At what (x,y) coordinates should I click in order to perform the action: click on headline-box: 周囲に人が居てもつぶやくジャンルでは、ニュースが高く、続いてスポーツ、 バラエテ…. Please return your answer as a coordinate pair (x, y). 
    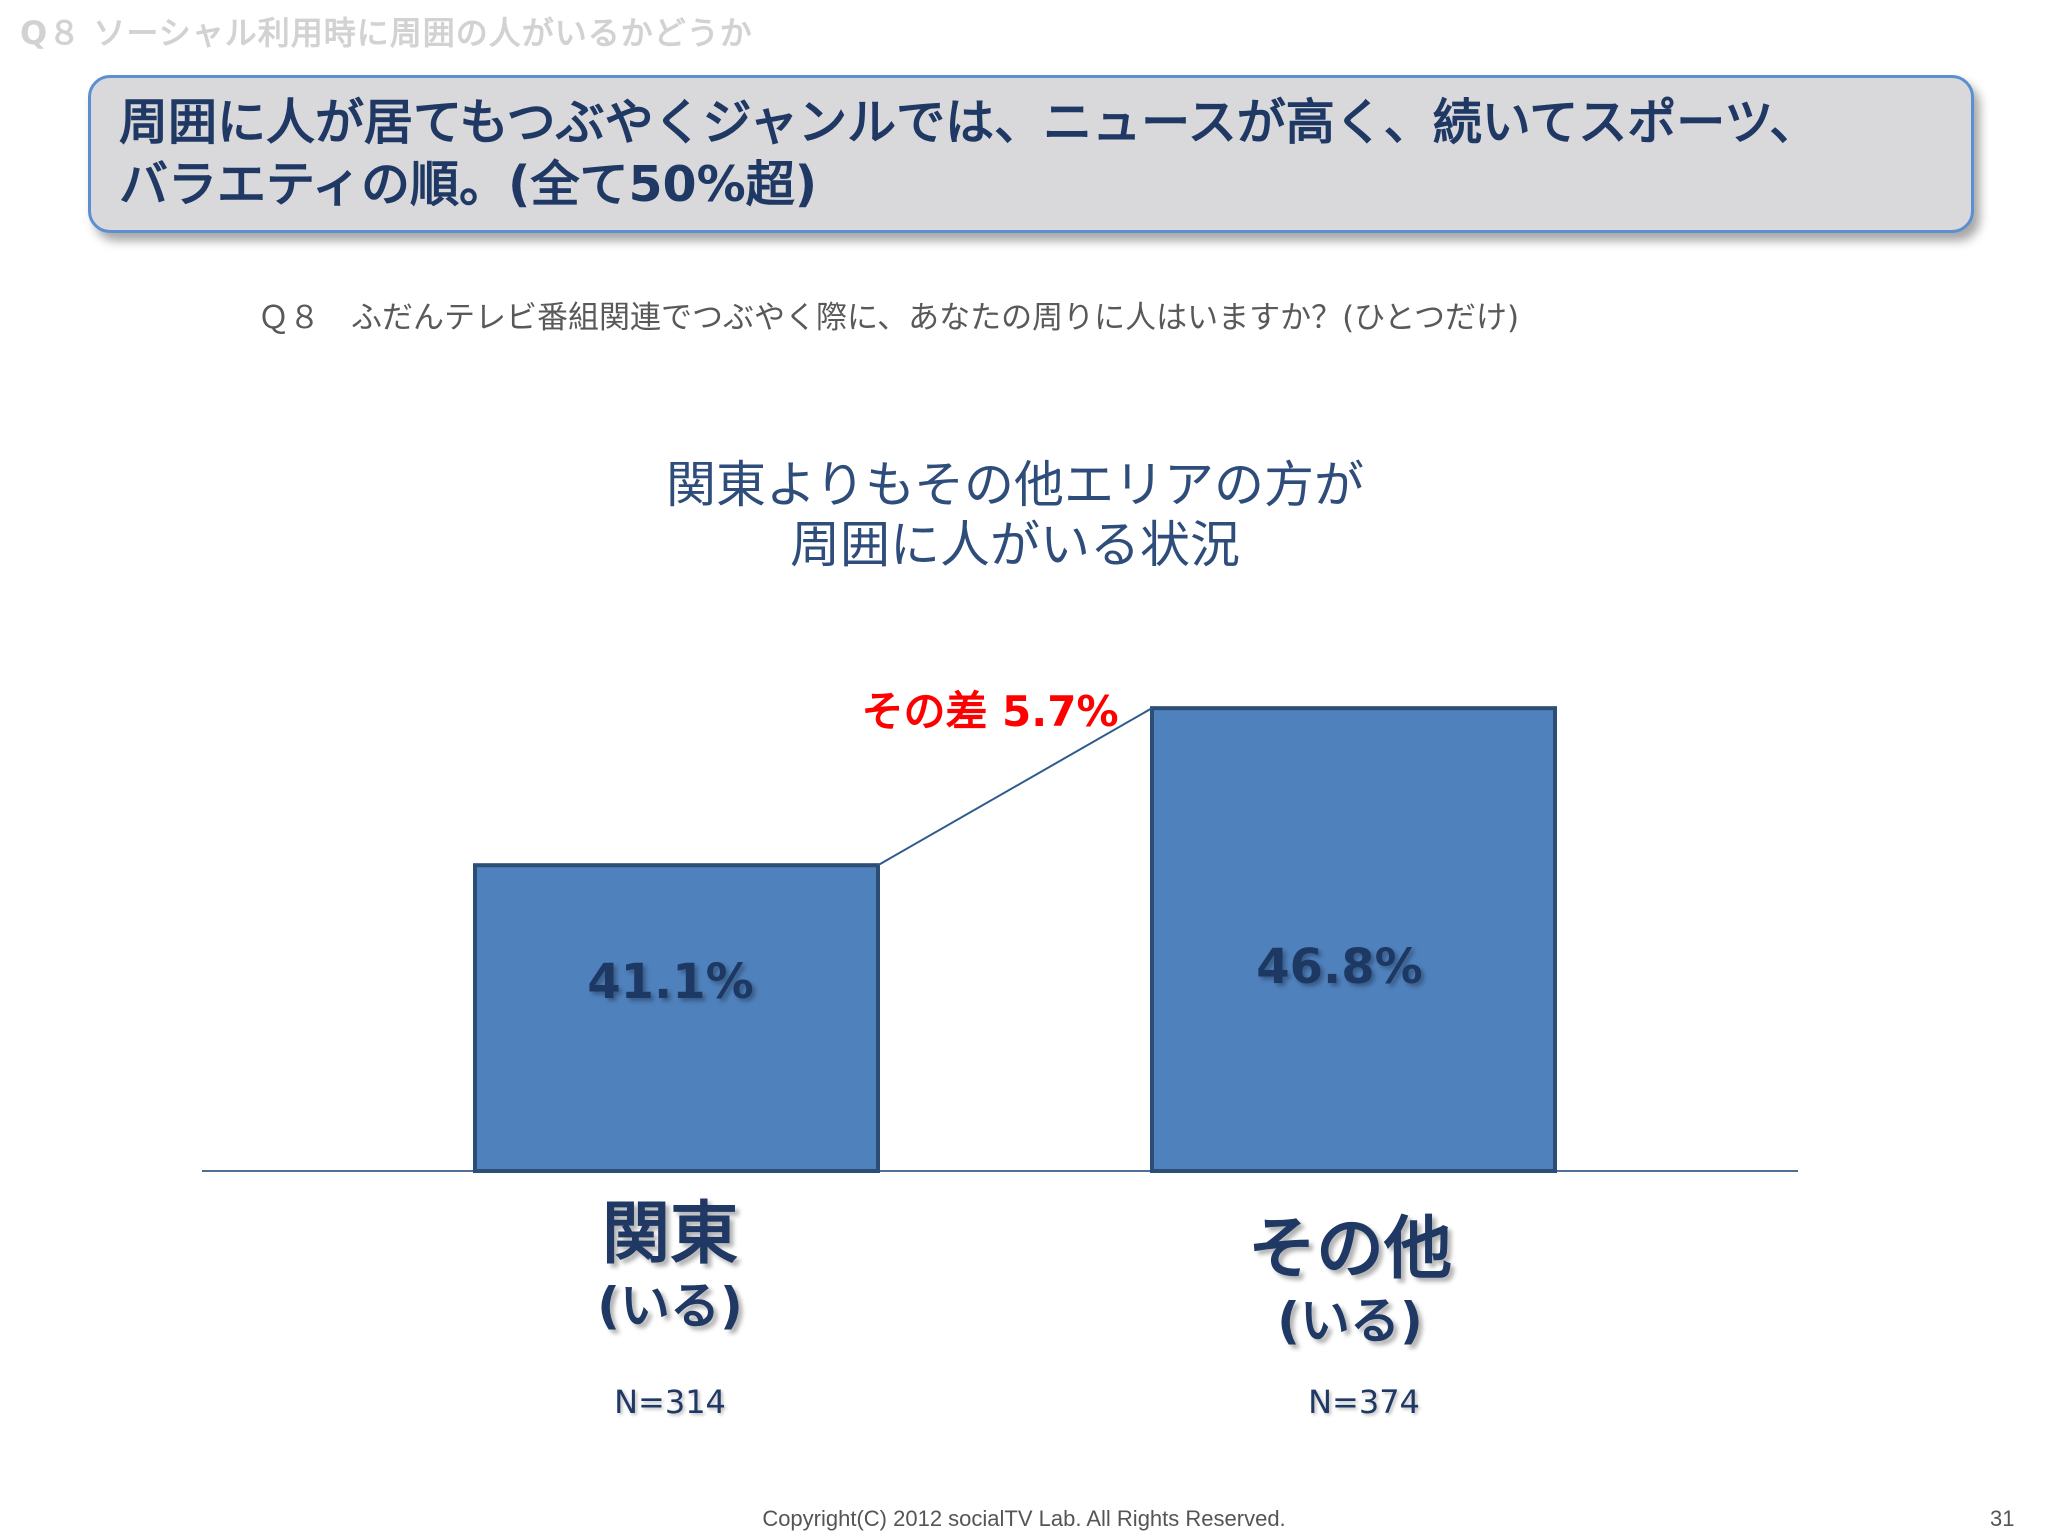
    Looking at the image, I should click on (1031, 154).